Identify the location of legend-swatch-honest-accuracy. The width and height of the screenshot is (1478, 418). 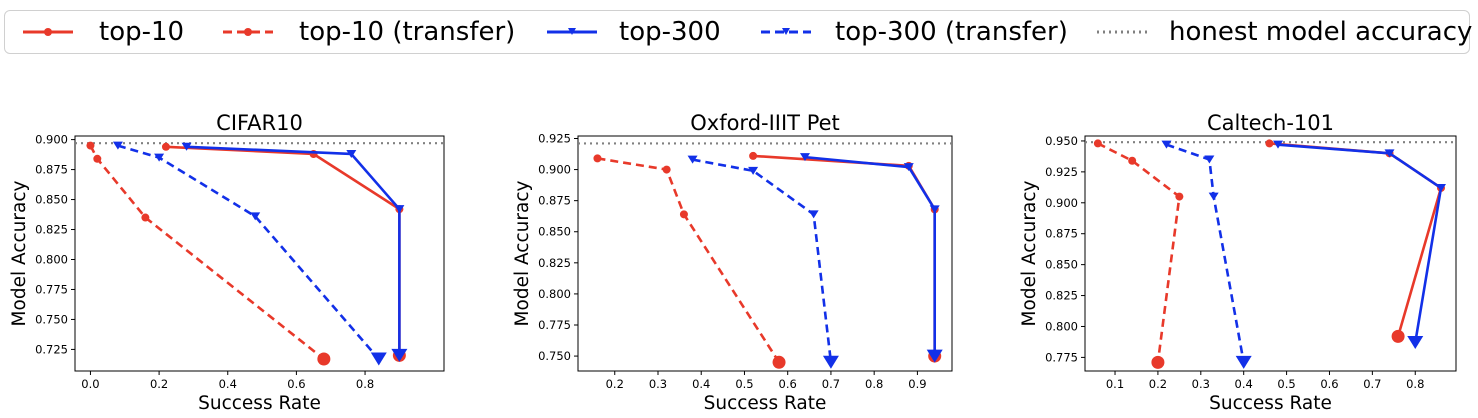
(1122, 32).